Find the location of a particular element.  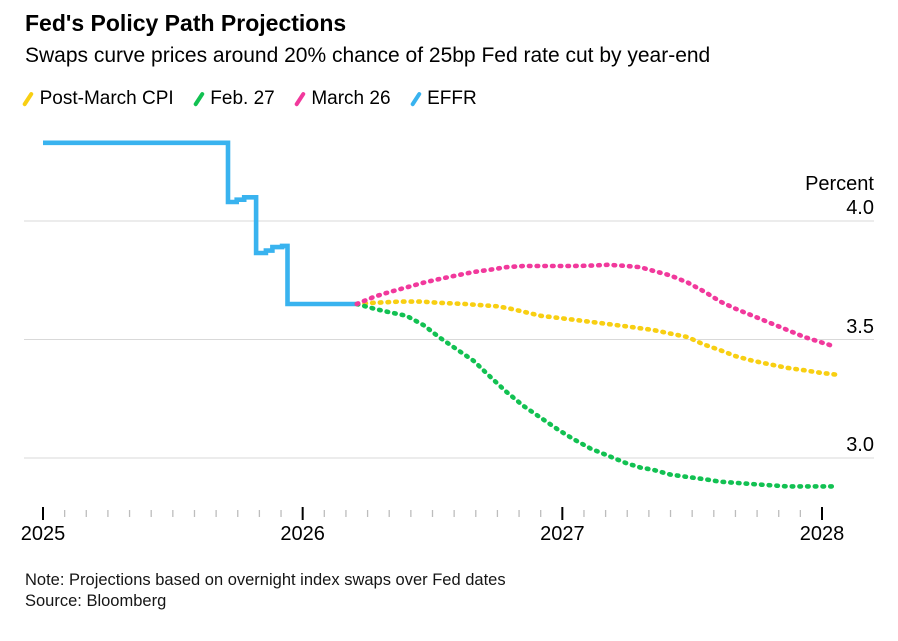

y-axis-tick-label-4.0: 4.0 is located at coordinates (860, 208).